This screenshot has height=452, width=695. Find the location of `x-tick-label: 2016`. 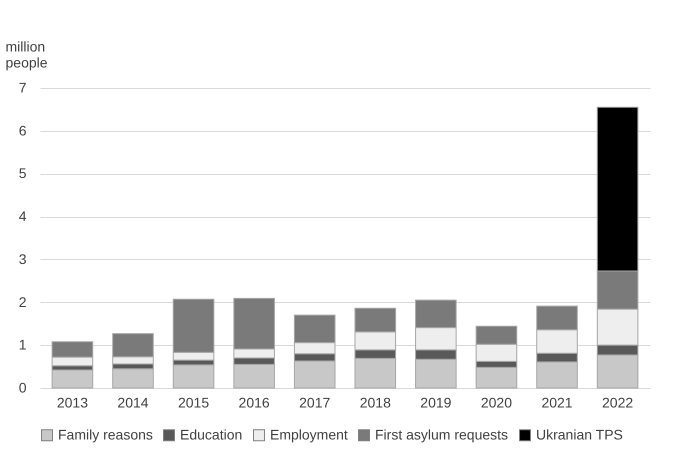

x-tick-label: 2016 is located at coordinates (254, 402).